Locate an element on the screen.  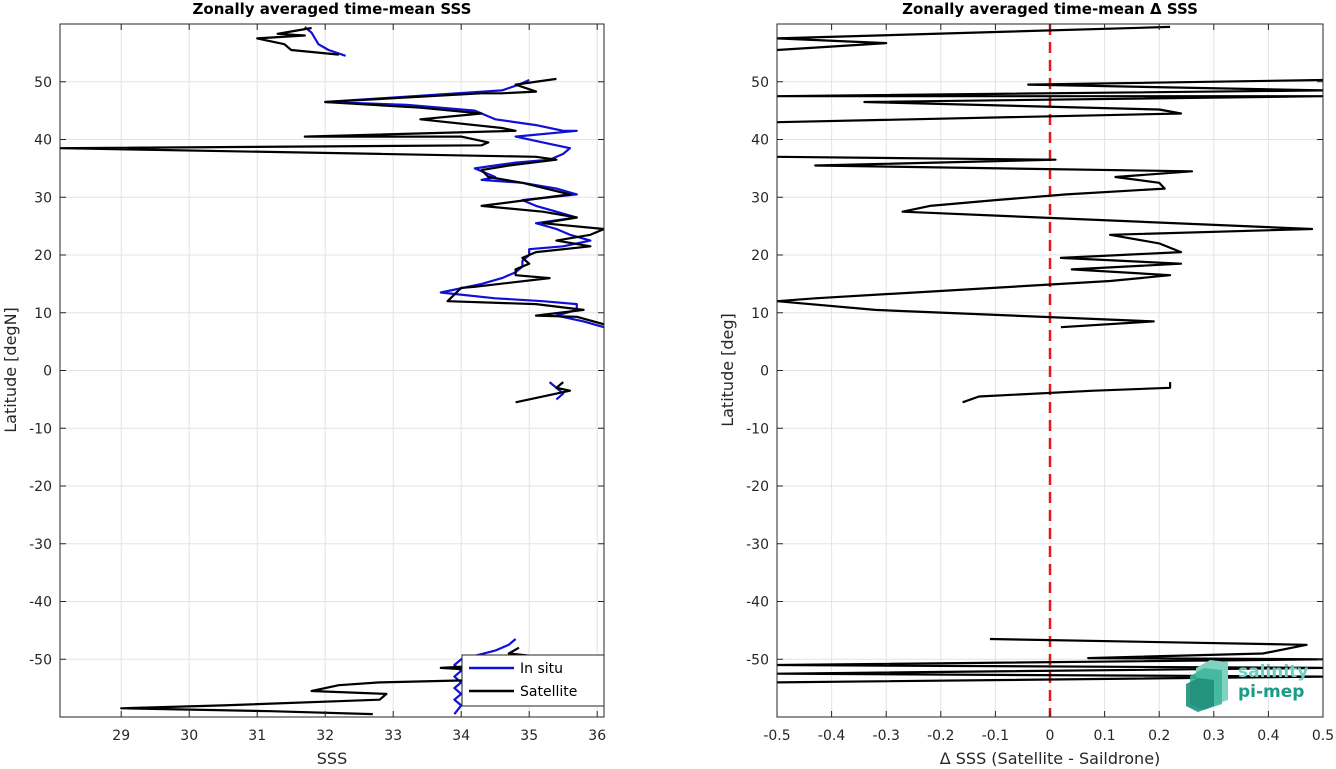
left-y-tick-label: -40 is located at coordinates (40, 603).